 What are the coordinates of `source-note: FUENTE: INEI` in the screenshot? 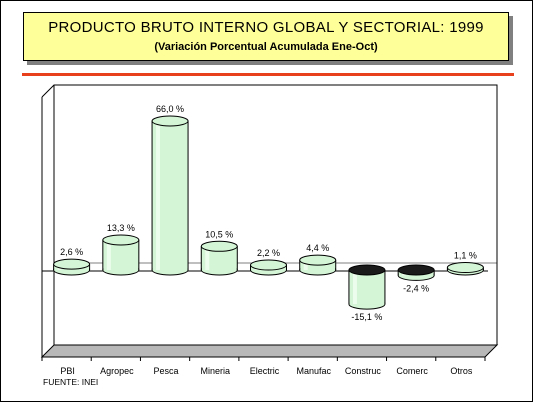 It's located at (71, 382).